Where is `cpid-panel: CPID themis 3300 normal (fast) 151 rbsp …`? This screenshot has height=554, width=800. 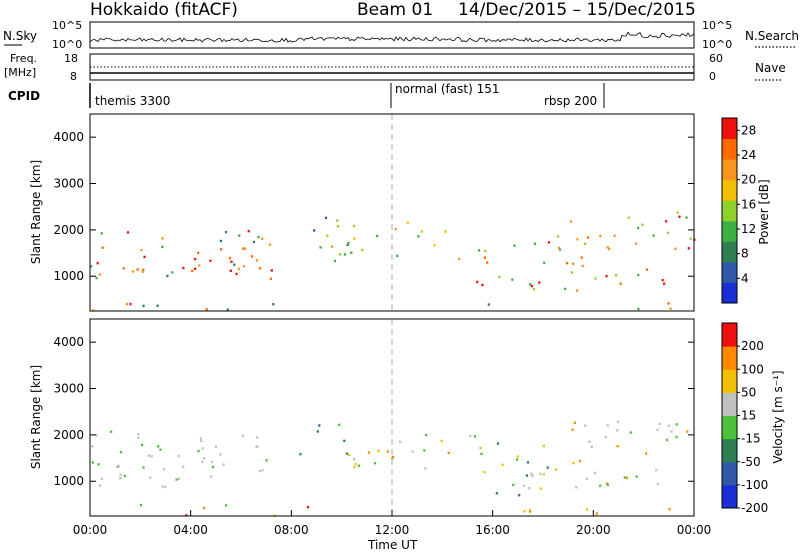 cpid-panel: CPID themis 3300 normal (fast) 151 rbsp … is located at coordinates (306, 95).